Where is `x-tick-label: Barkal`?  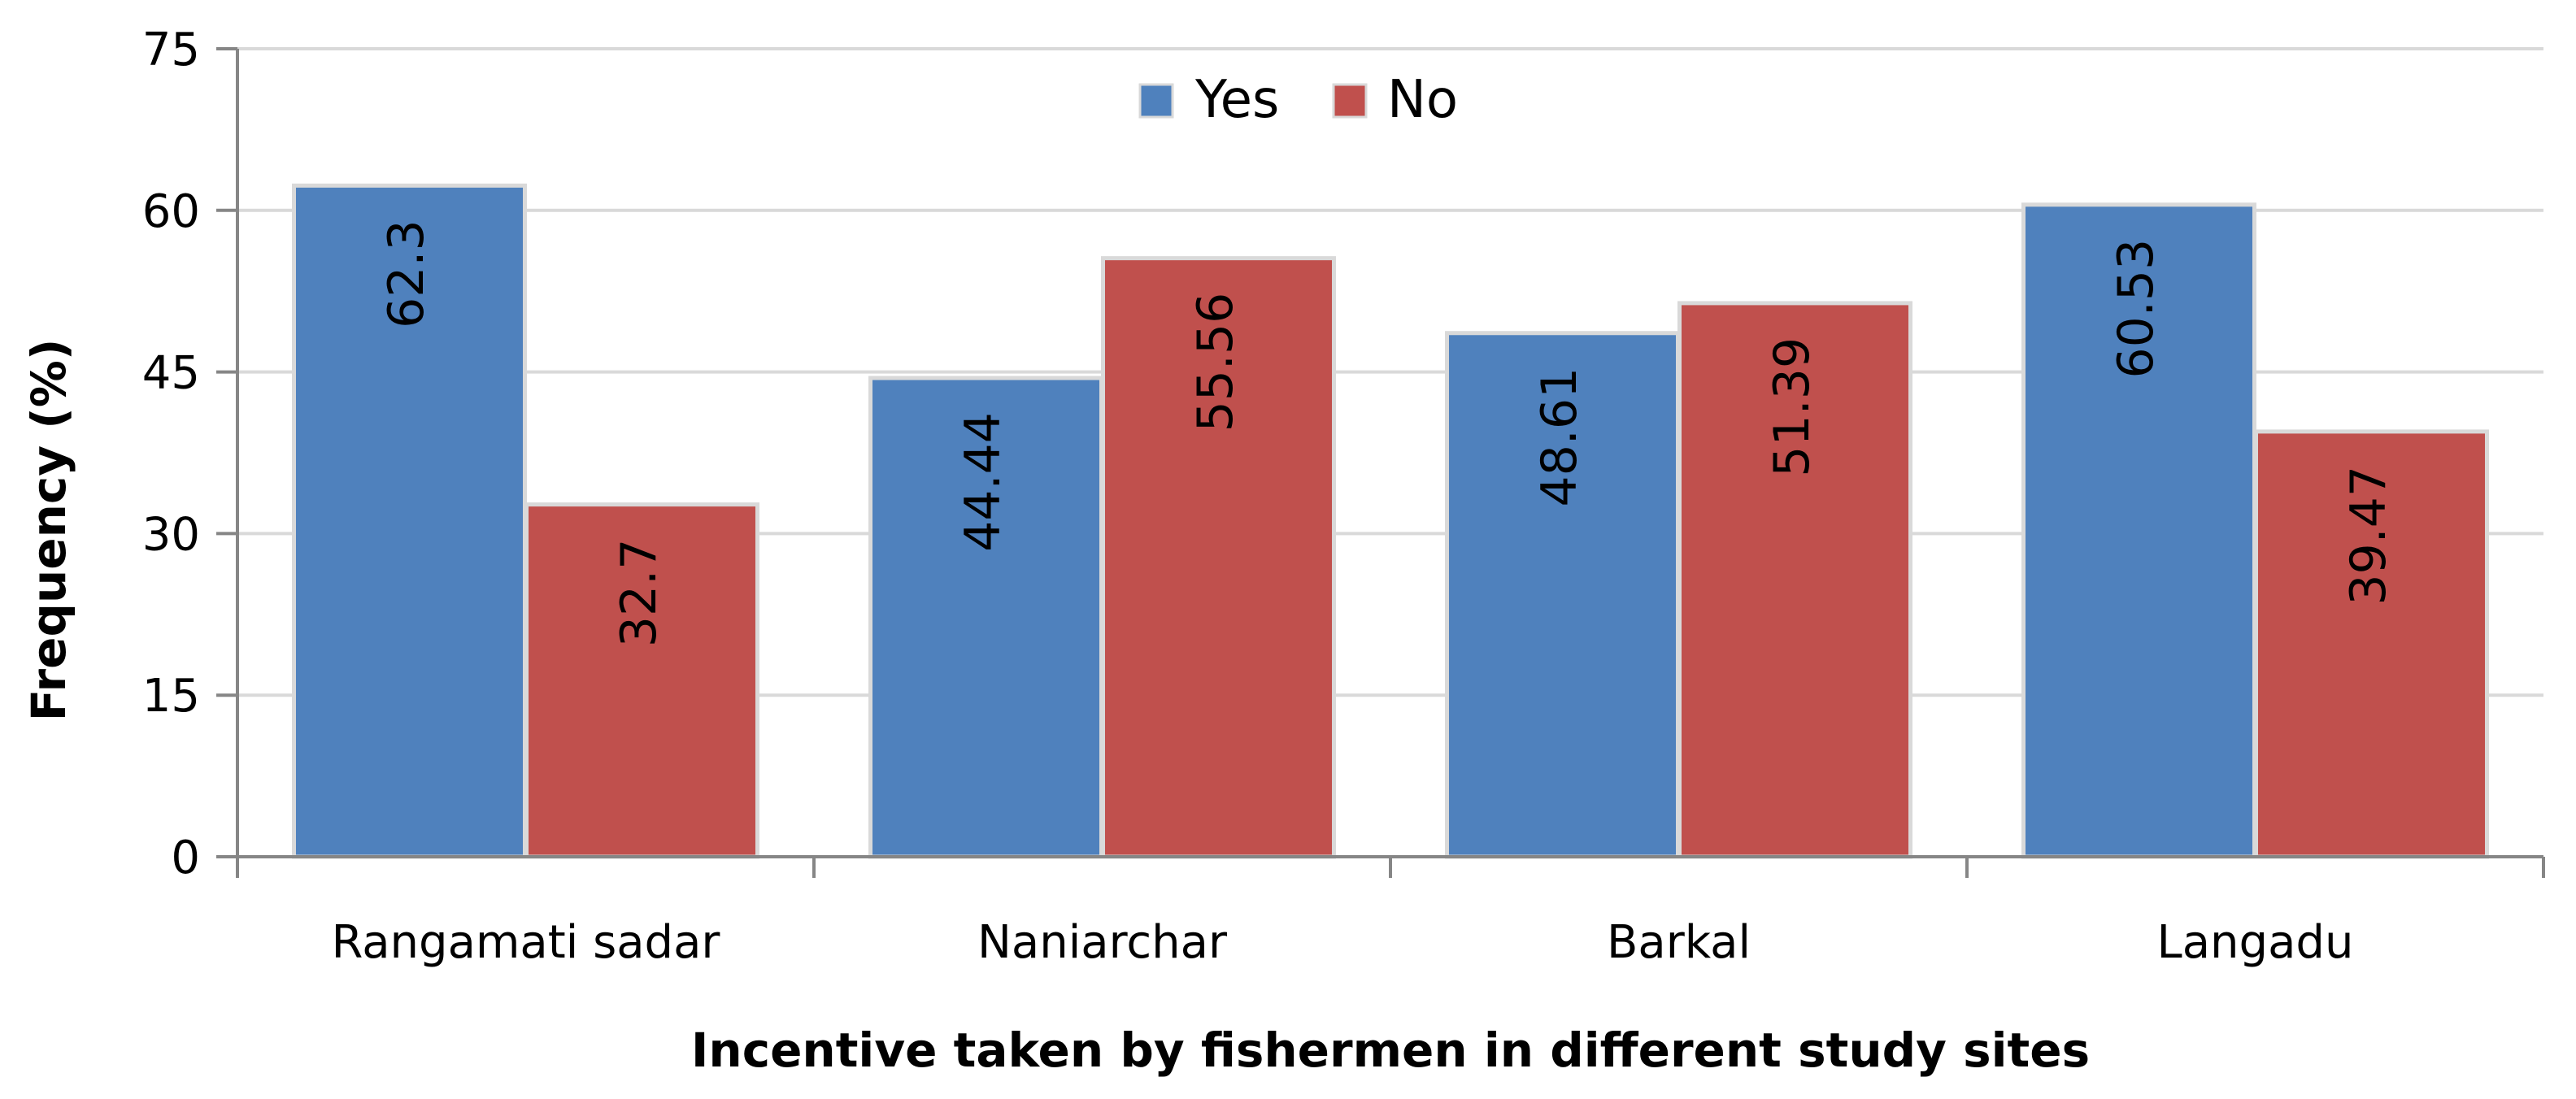 x-tick-label: Barkal is located at coordinates (1679, 942).